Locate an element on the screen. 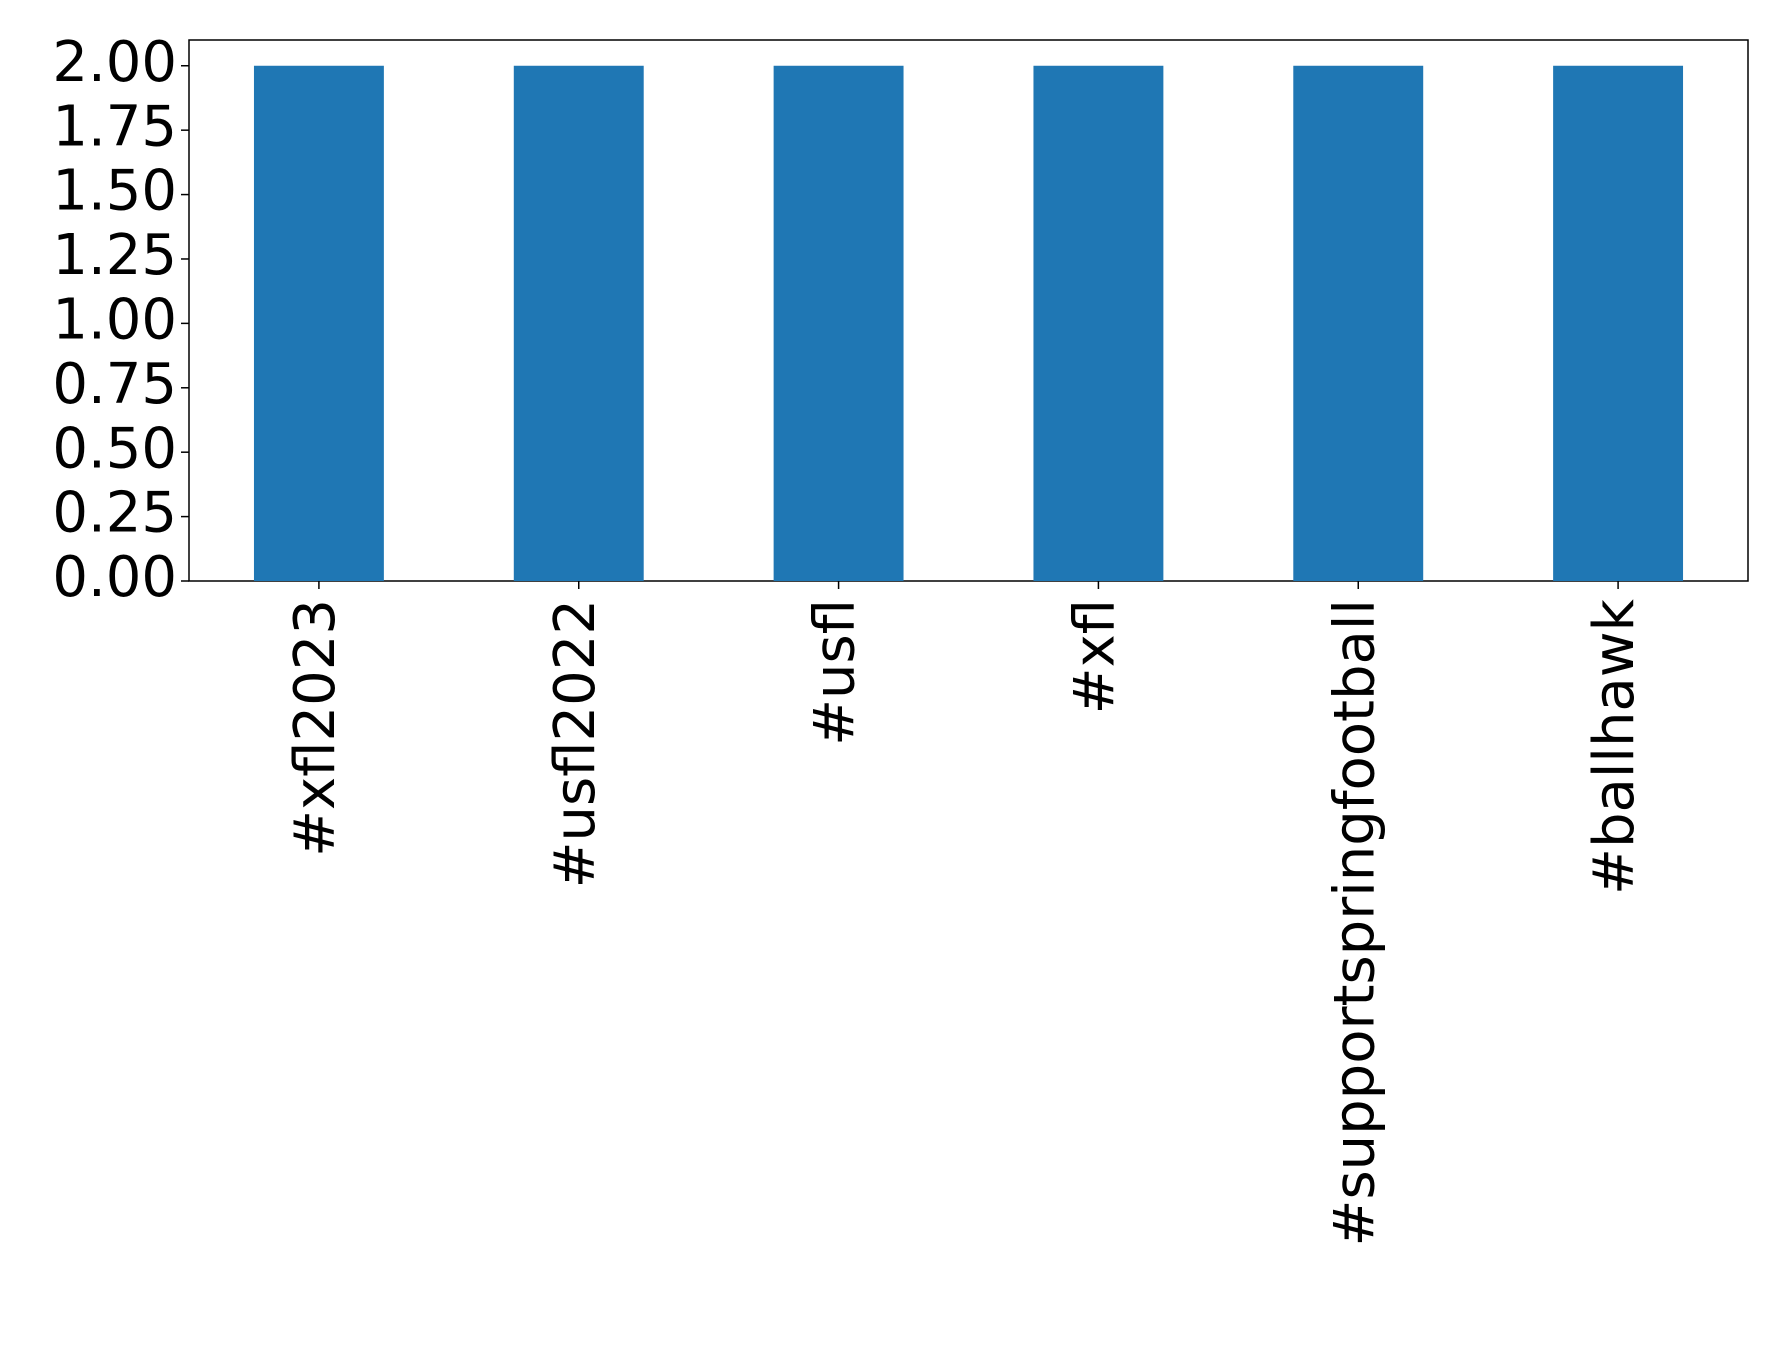 Image resolution: width=1778 pixels, height=1350 pixels. x-tick-label: #supportspringfootball is located at coordinates (1354, 922).